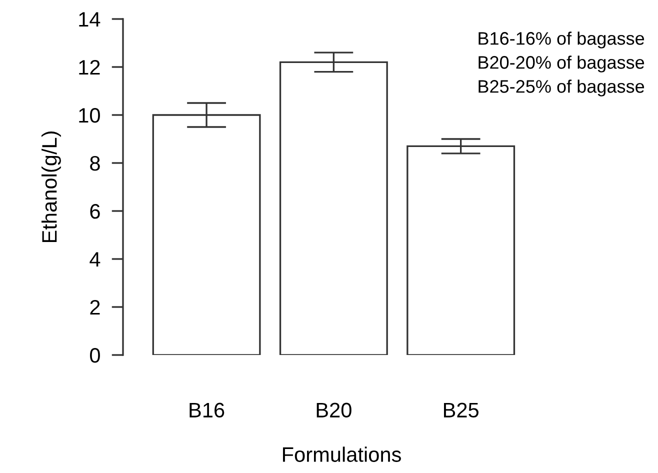 The height and width of the screenshot is (473, 658). What do you see at coordinates (461, 410) in the screenshot?
I see `x-tick-label: B25` at bounding box center [461, 410].